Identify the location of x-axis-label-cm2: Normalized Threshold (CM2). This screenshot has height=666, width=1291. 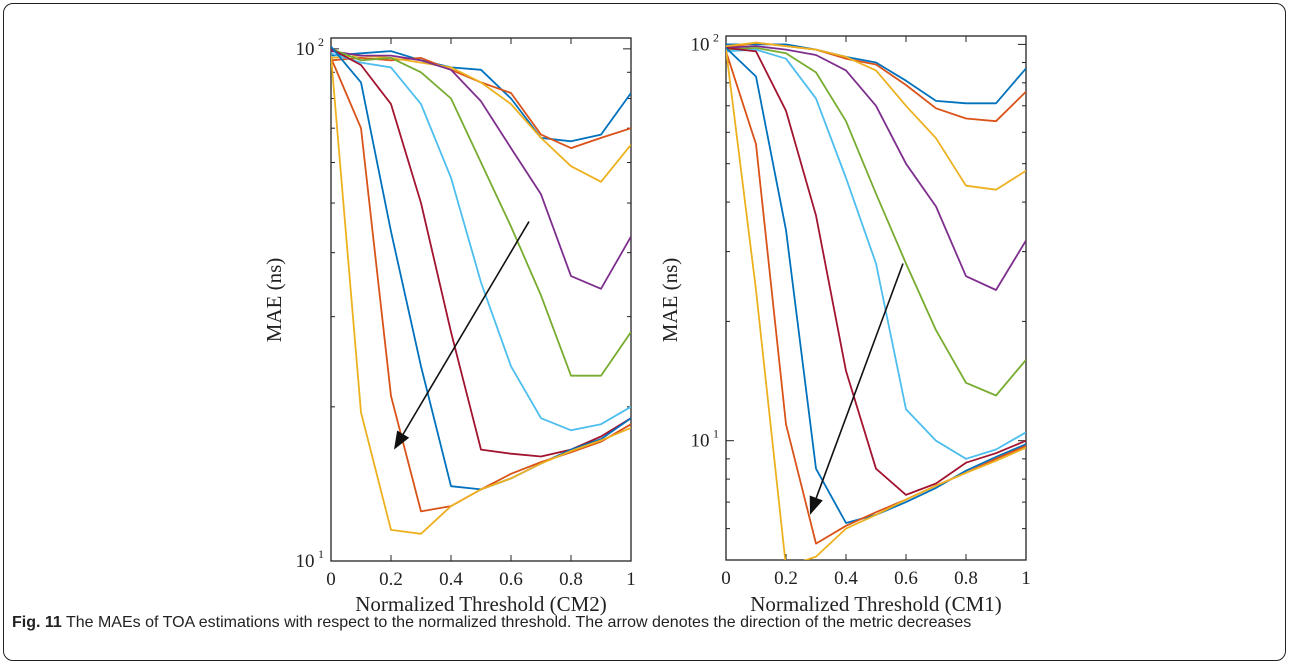
(481, 604).